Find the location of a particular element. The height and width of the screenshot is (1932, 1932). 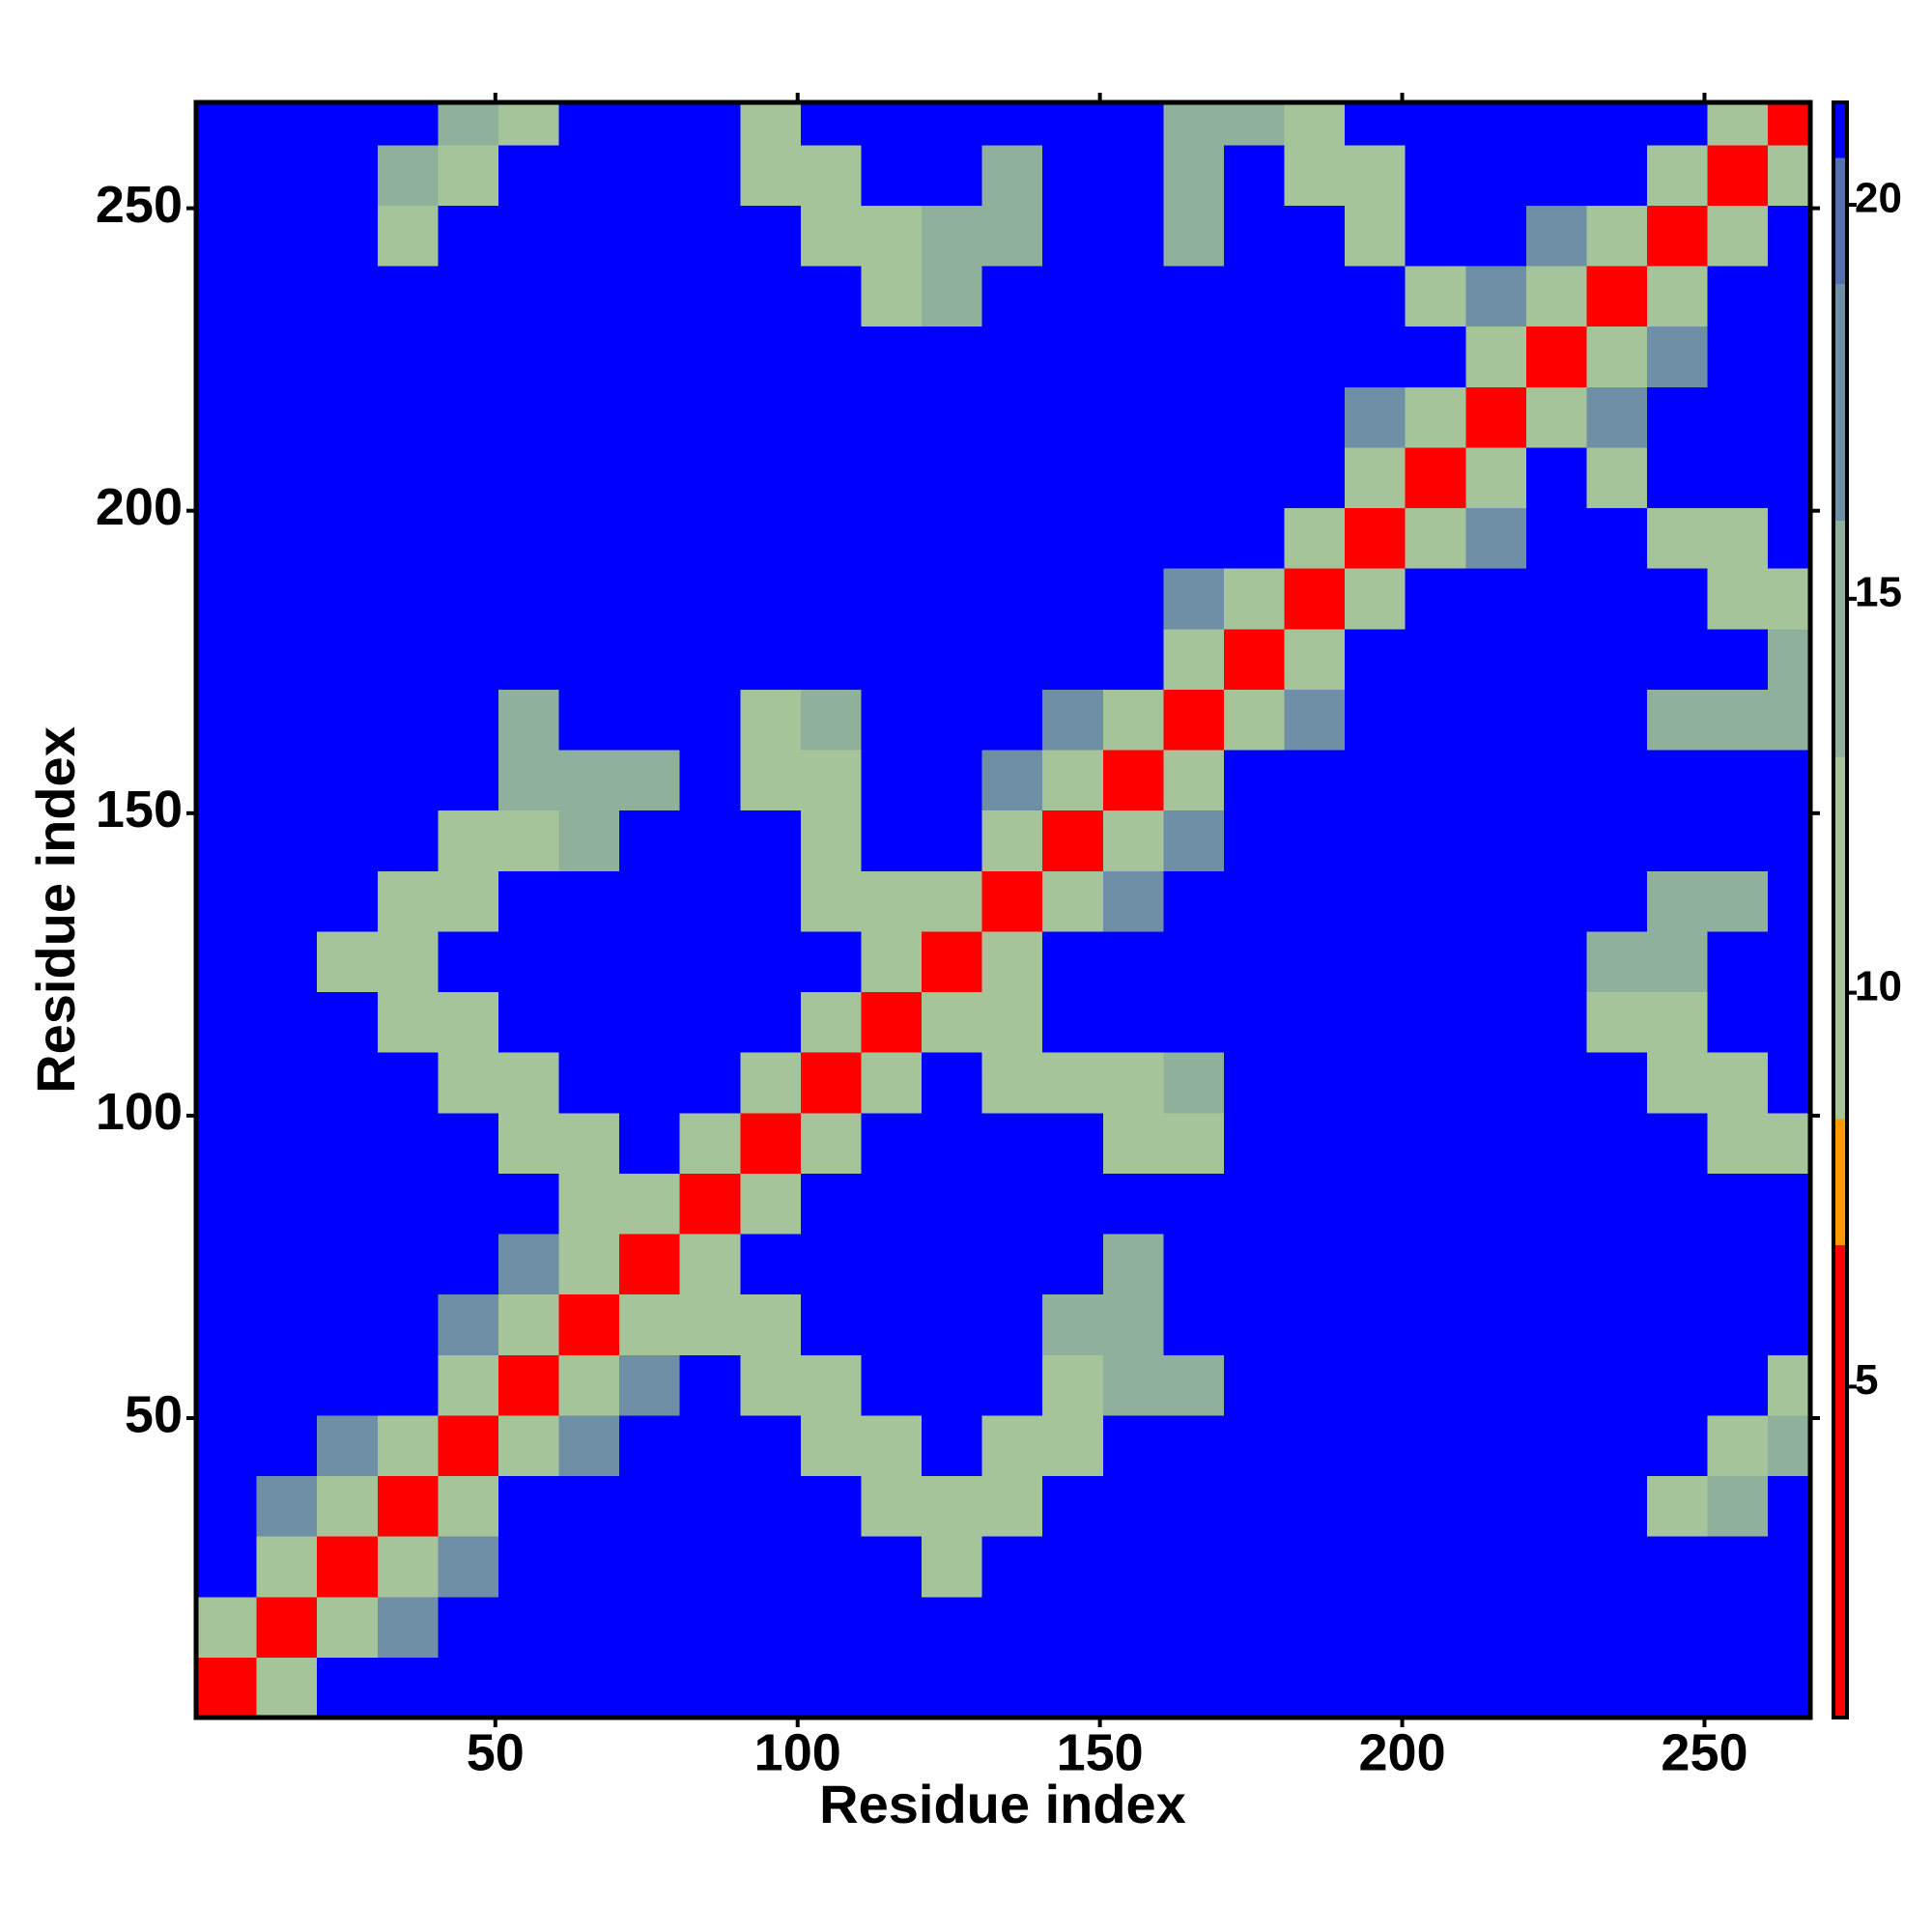

colorbar-frame is located at coordinates (1840, 909).